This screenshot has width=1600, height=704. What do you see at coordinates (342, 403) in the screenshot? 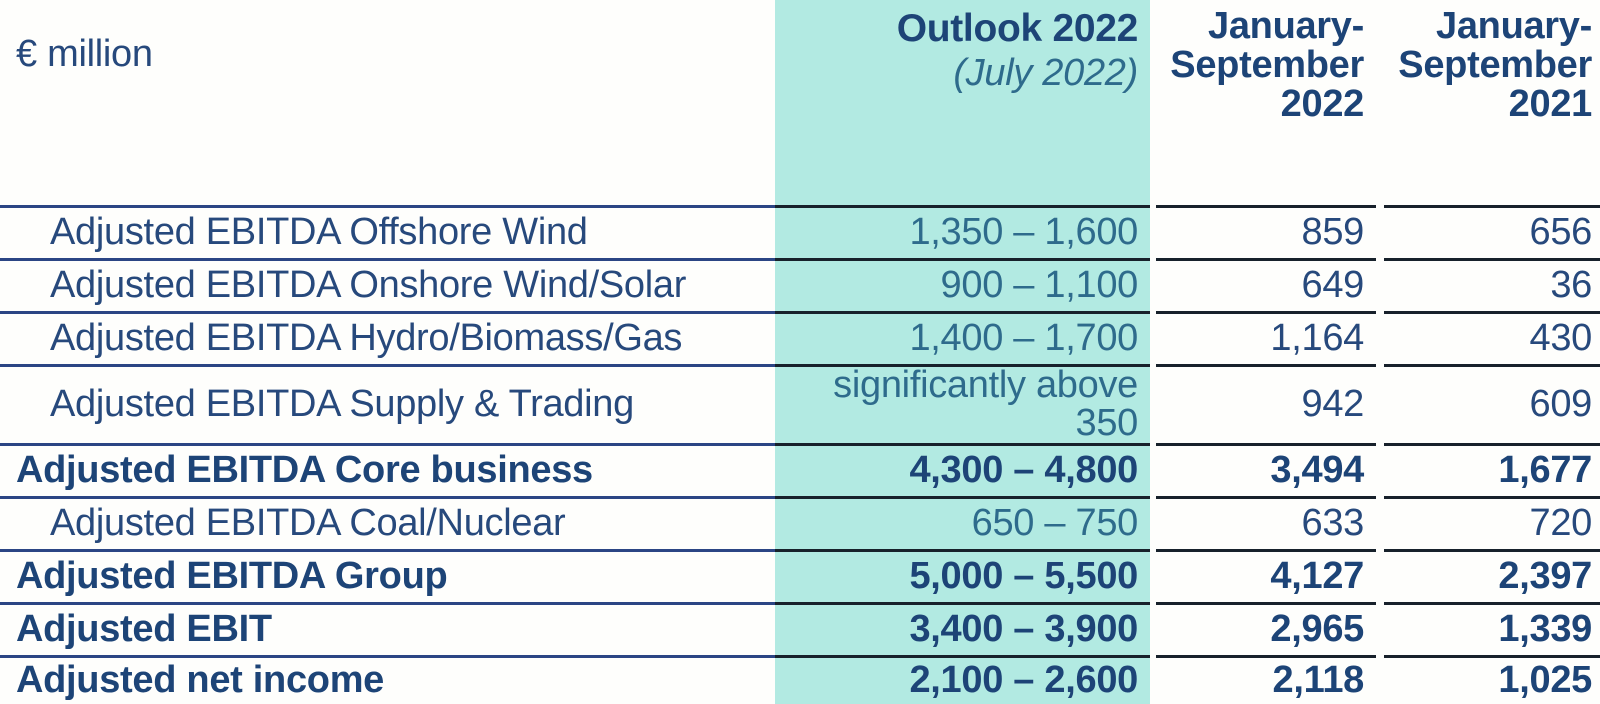
I see `row-label-text: Adjusted EBITDA Supply & Trading` at bounding box center [342, 403].